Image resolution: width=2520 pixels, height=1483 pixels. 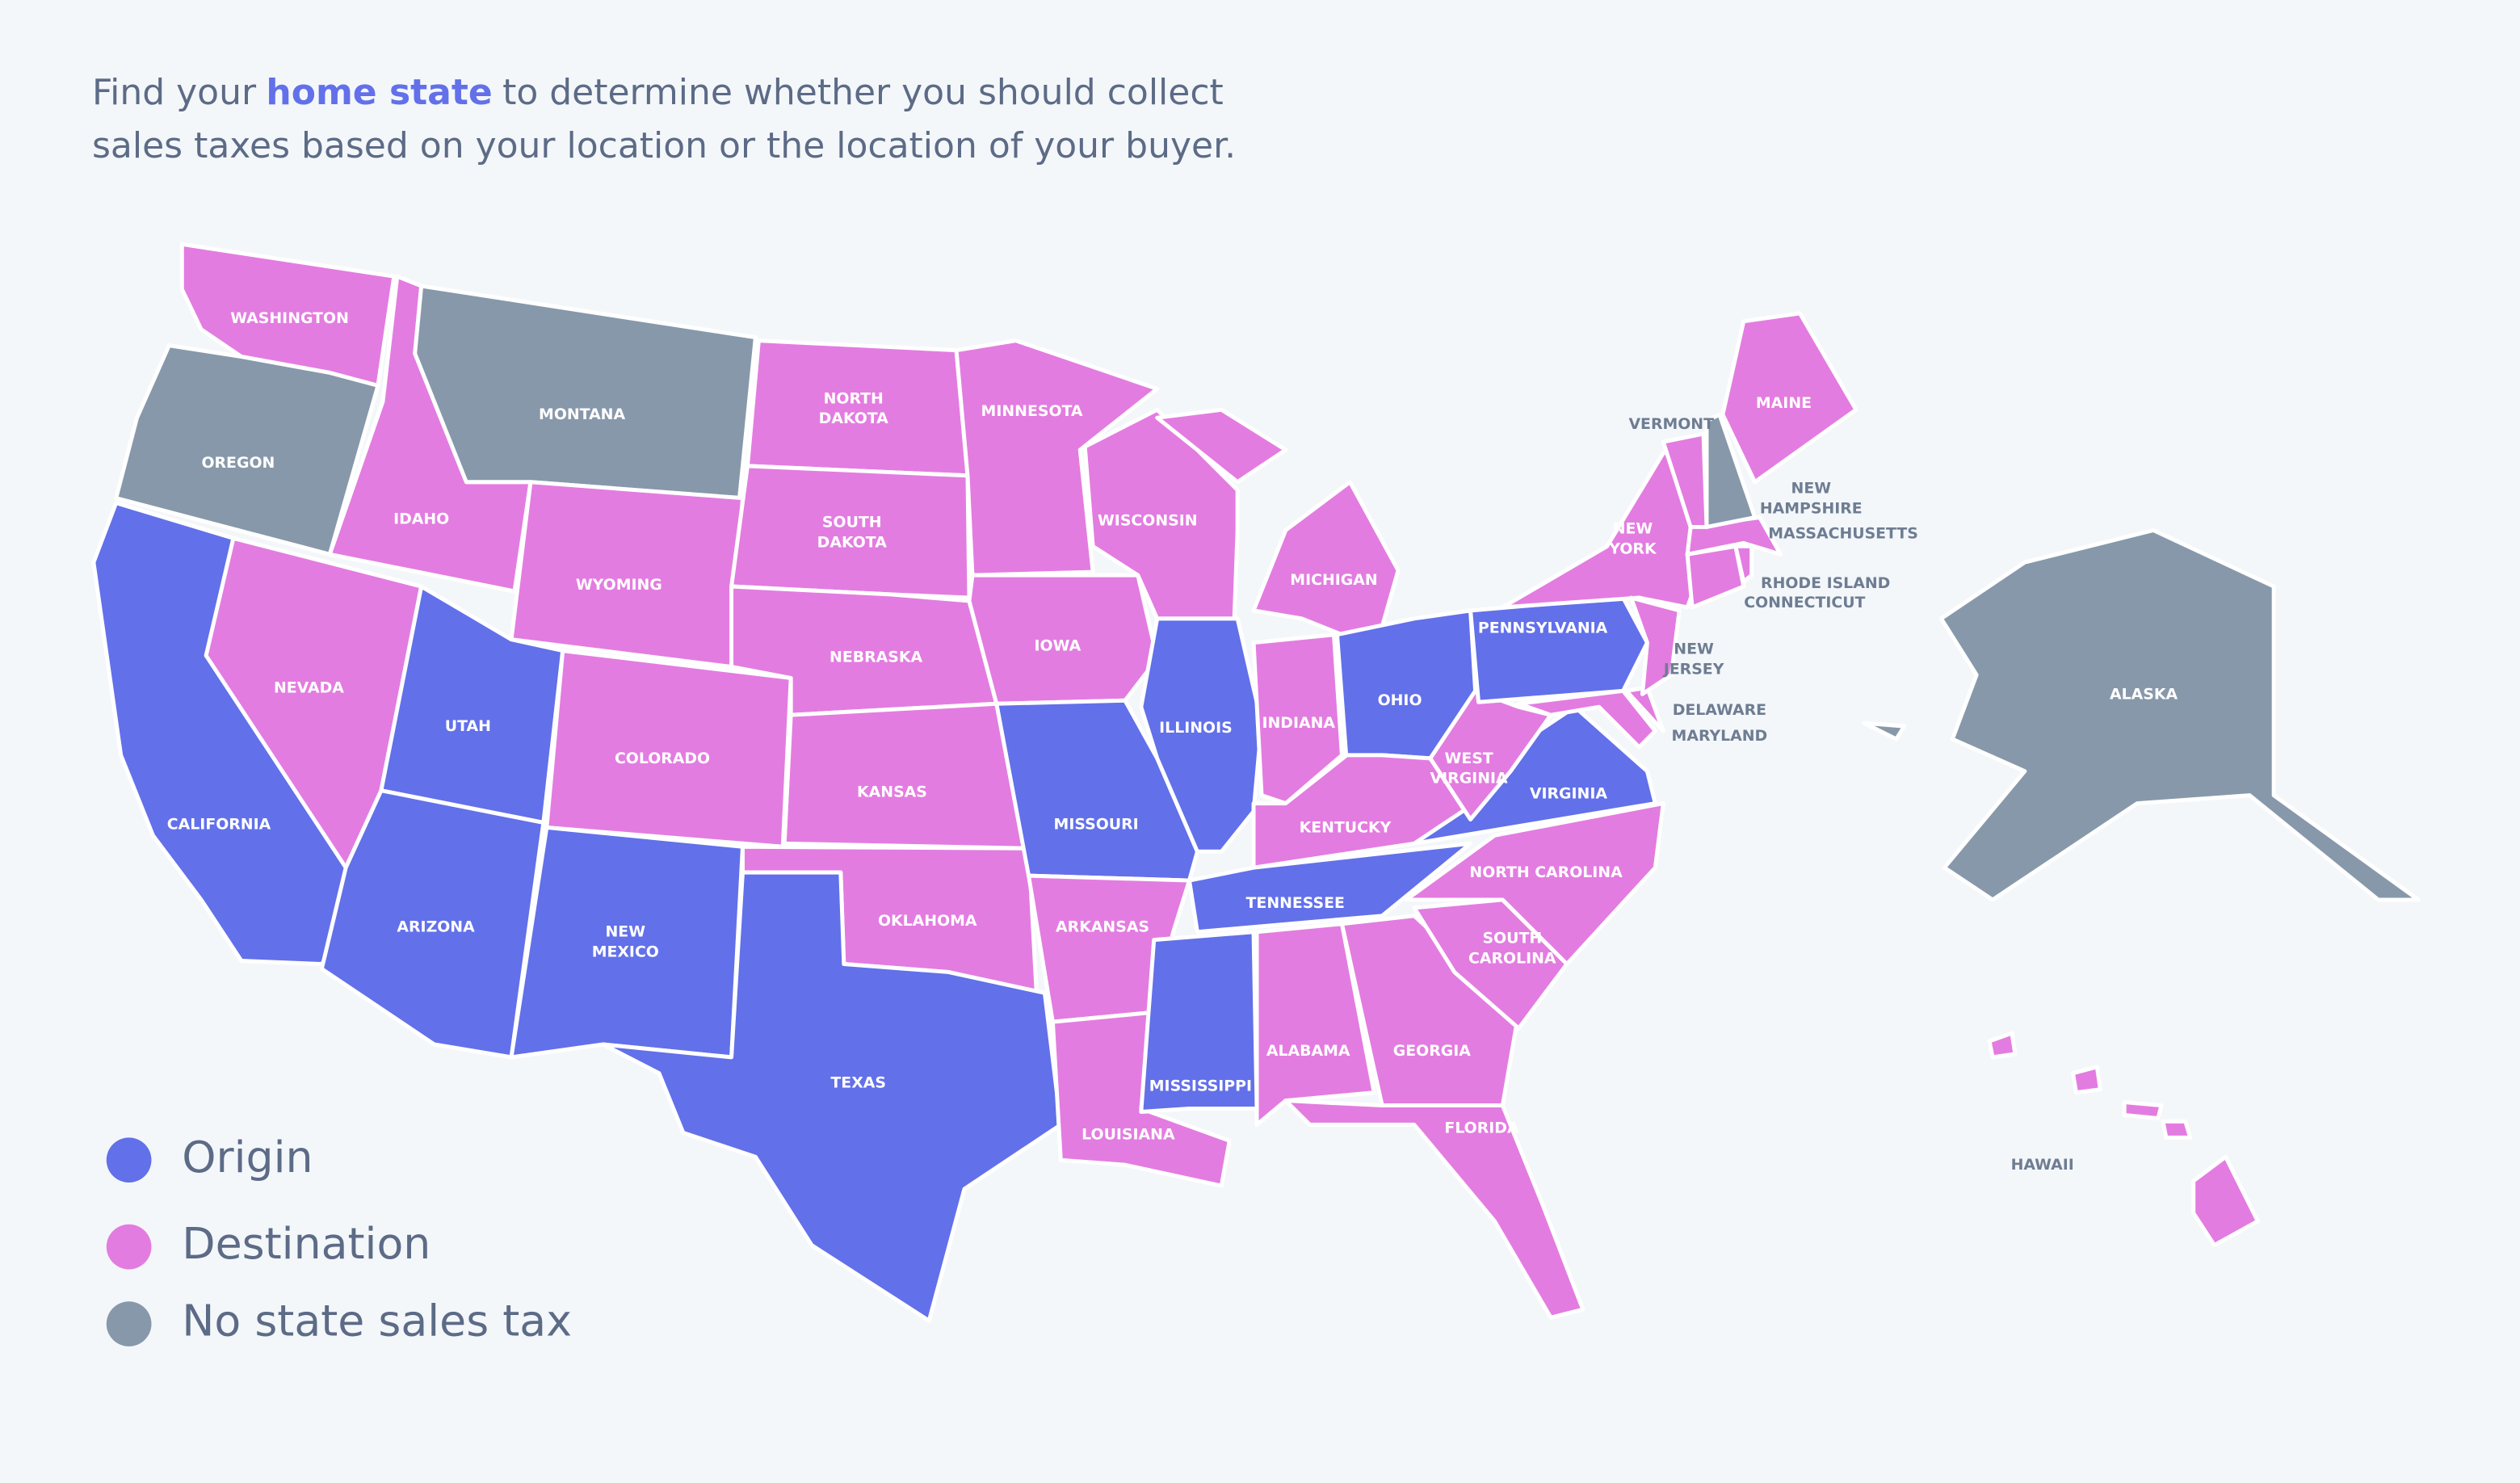 What do you see at coordinates (619, 585) in the screenshot?
I see `state-label: WYOMING` at bounding box center [619, 585].